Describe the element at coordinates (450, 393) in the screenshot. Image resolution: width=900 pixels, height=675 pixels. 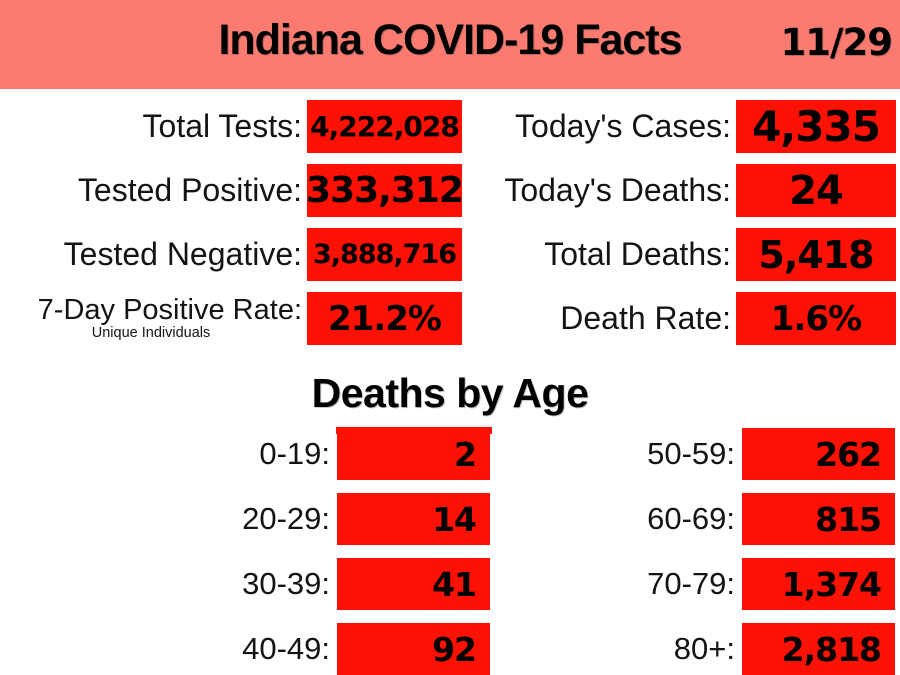
I see `deaths-by-age-title: Deaths by Age` at that location.